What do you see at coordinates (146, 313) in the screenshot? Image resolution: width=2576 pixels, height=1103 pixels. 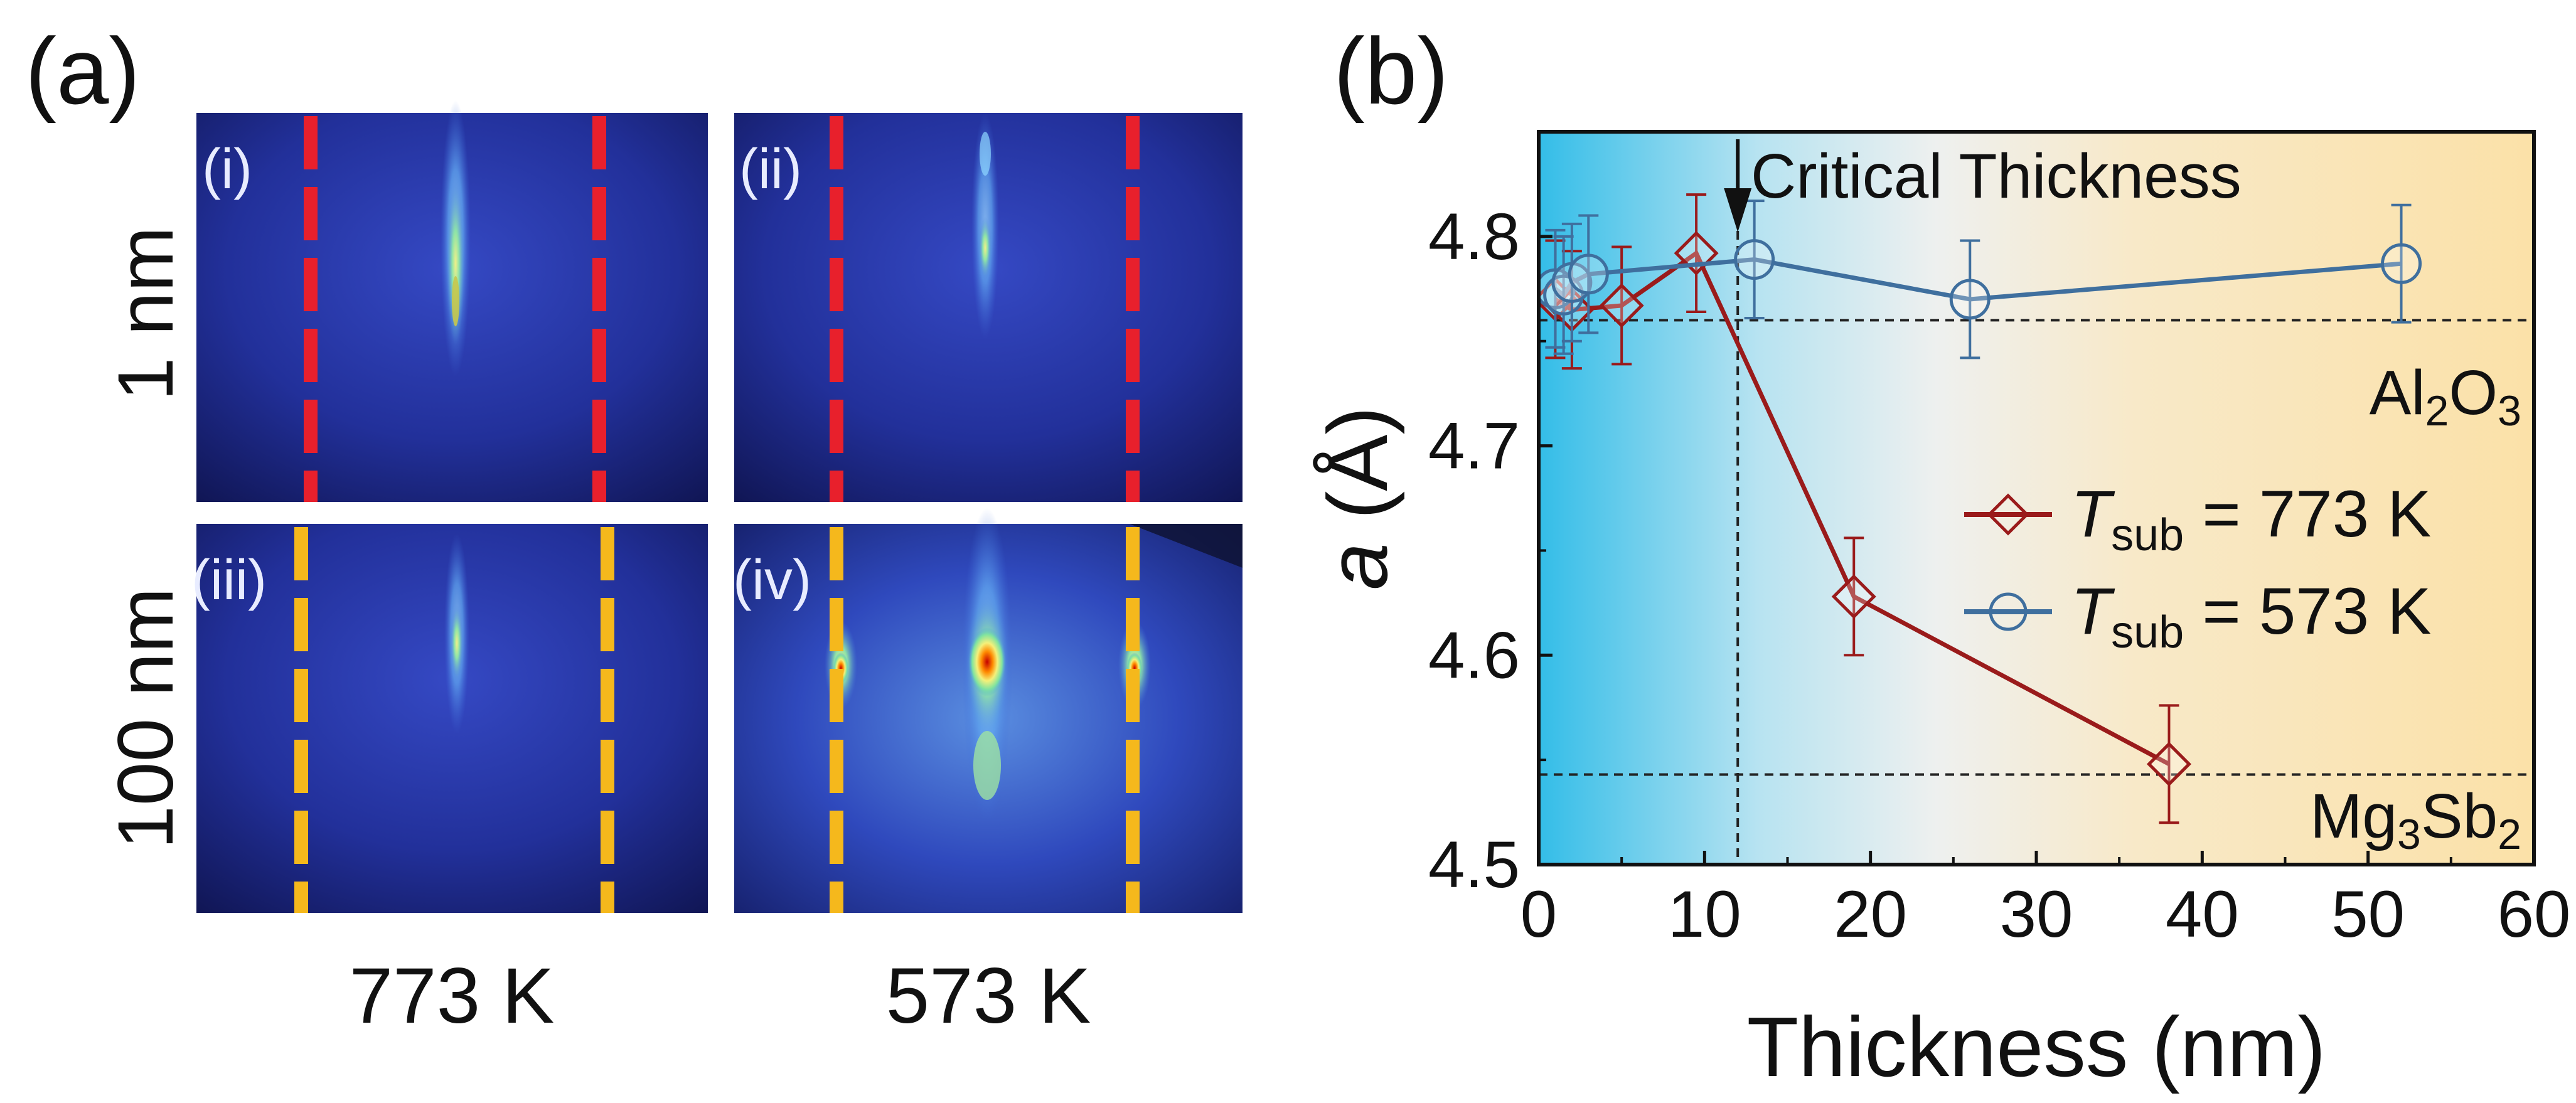 I see `row-label-1nm: 1 nm` at bounding box center [146, 313].